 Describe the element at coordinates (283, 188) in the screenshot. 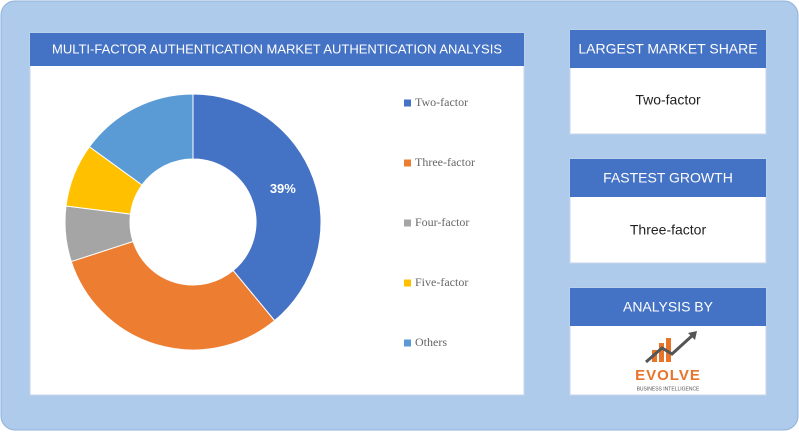

I see `data-label: 39%` at that location.